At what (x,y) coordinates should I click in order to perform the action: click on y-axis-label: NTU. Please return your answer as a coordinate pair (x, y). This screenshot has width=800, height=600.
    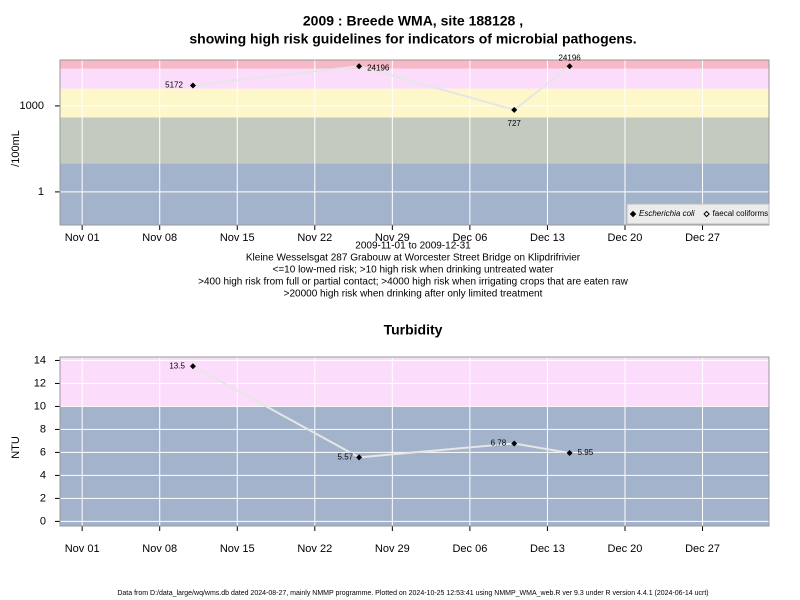
    Looking at the image, I should click on (16, 447).